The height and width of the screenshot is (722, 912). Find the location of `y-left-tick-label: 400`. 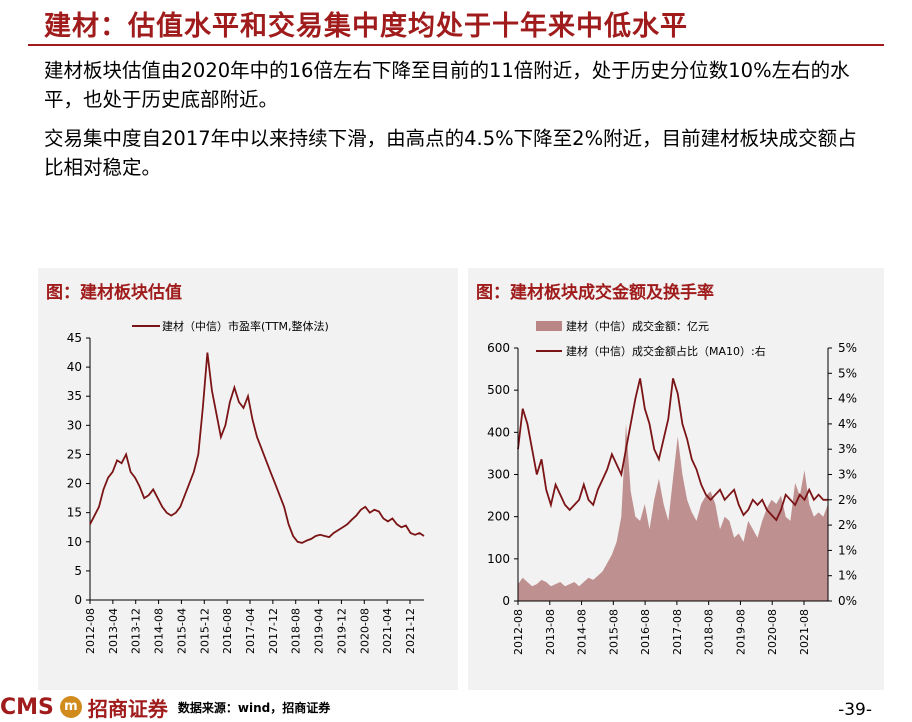

y-left-tick-label: 400 is located at coordinates (498, 432).